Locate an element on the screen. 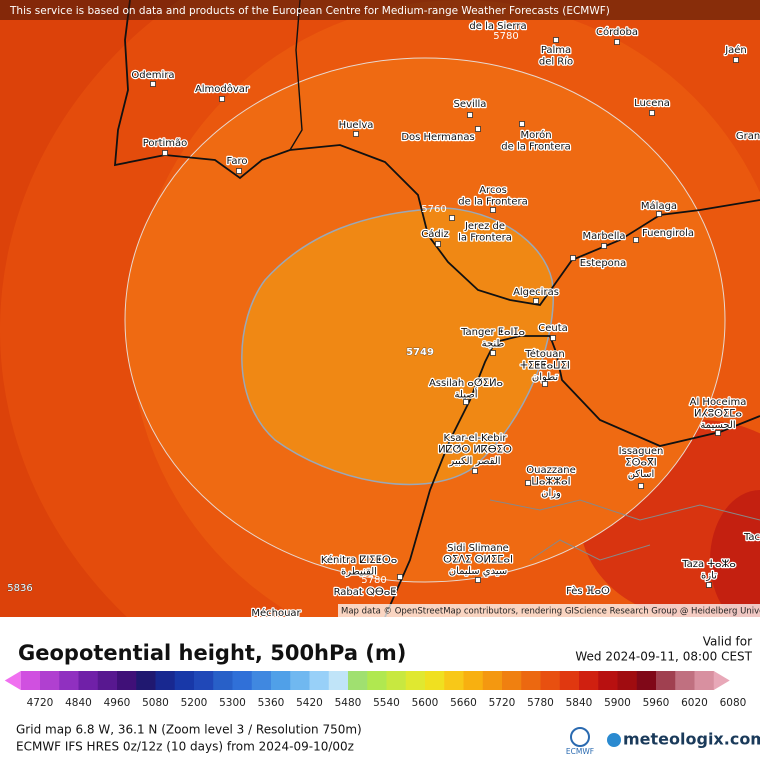 The image size is (760, 760). place-label: أصيلة is located at coordinates (466, 394).